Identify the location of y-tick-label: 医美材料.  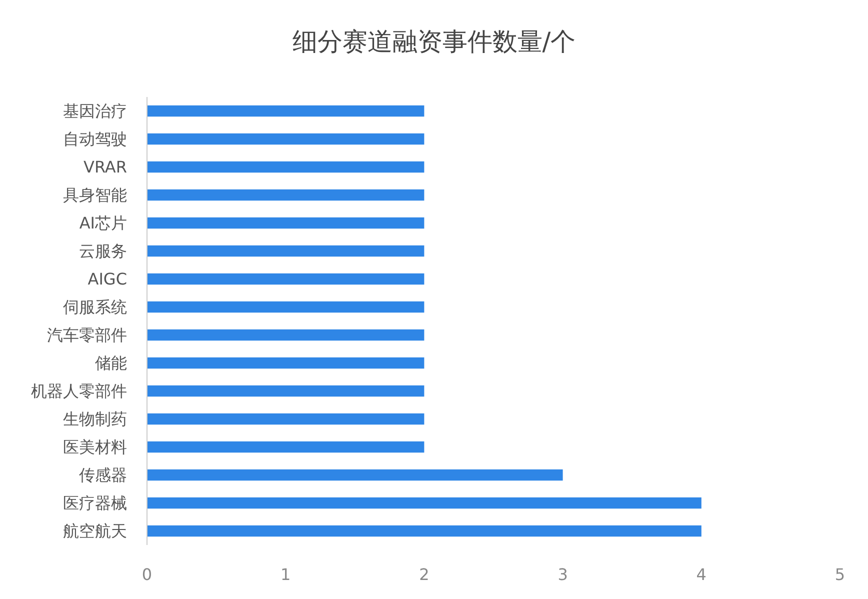
(95, 447).